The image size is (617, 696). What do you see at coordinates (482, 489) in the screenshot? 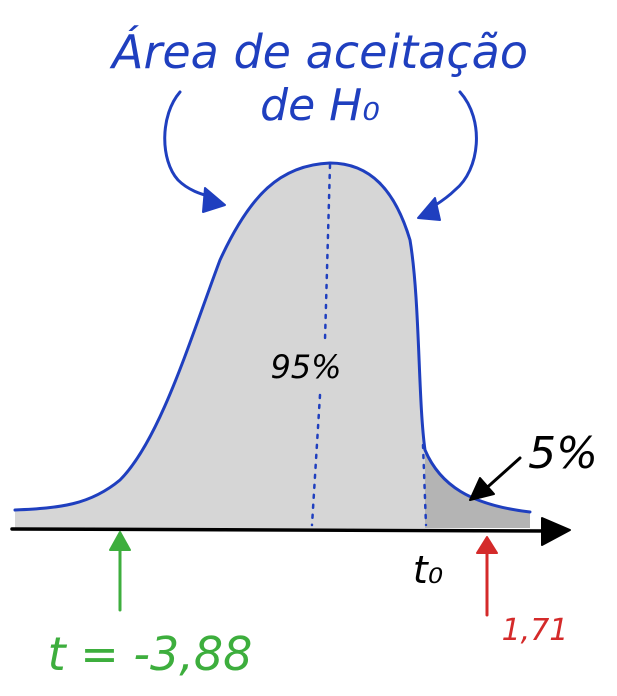
I see `tail-arrowhead` at bounding box center [482, 489].